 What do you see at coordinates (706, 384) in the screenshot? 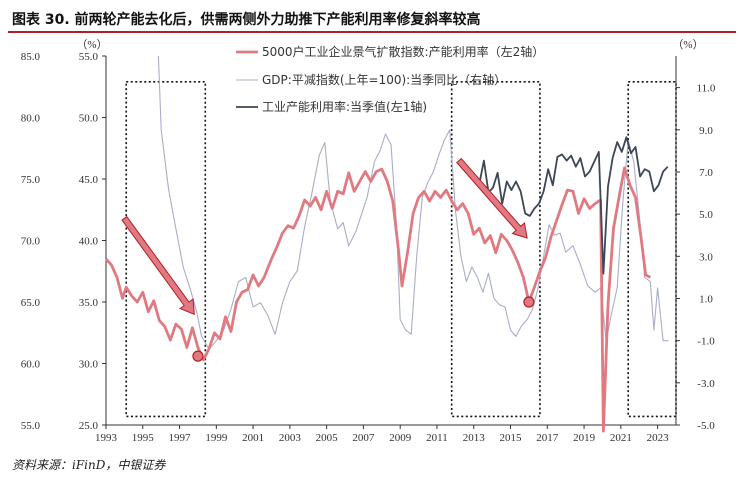
I see `y-right-tick-label: -3.0` at bounding box center [706, 384].